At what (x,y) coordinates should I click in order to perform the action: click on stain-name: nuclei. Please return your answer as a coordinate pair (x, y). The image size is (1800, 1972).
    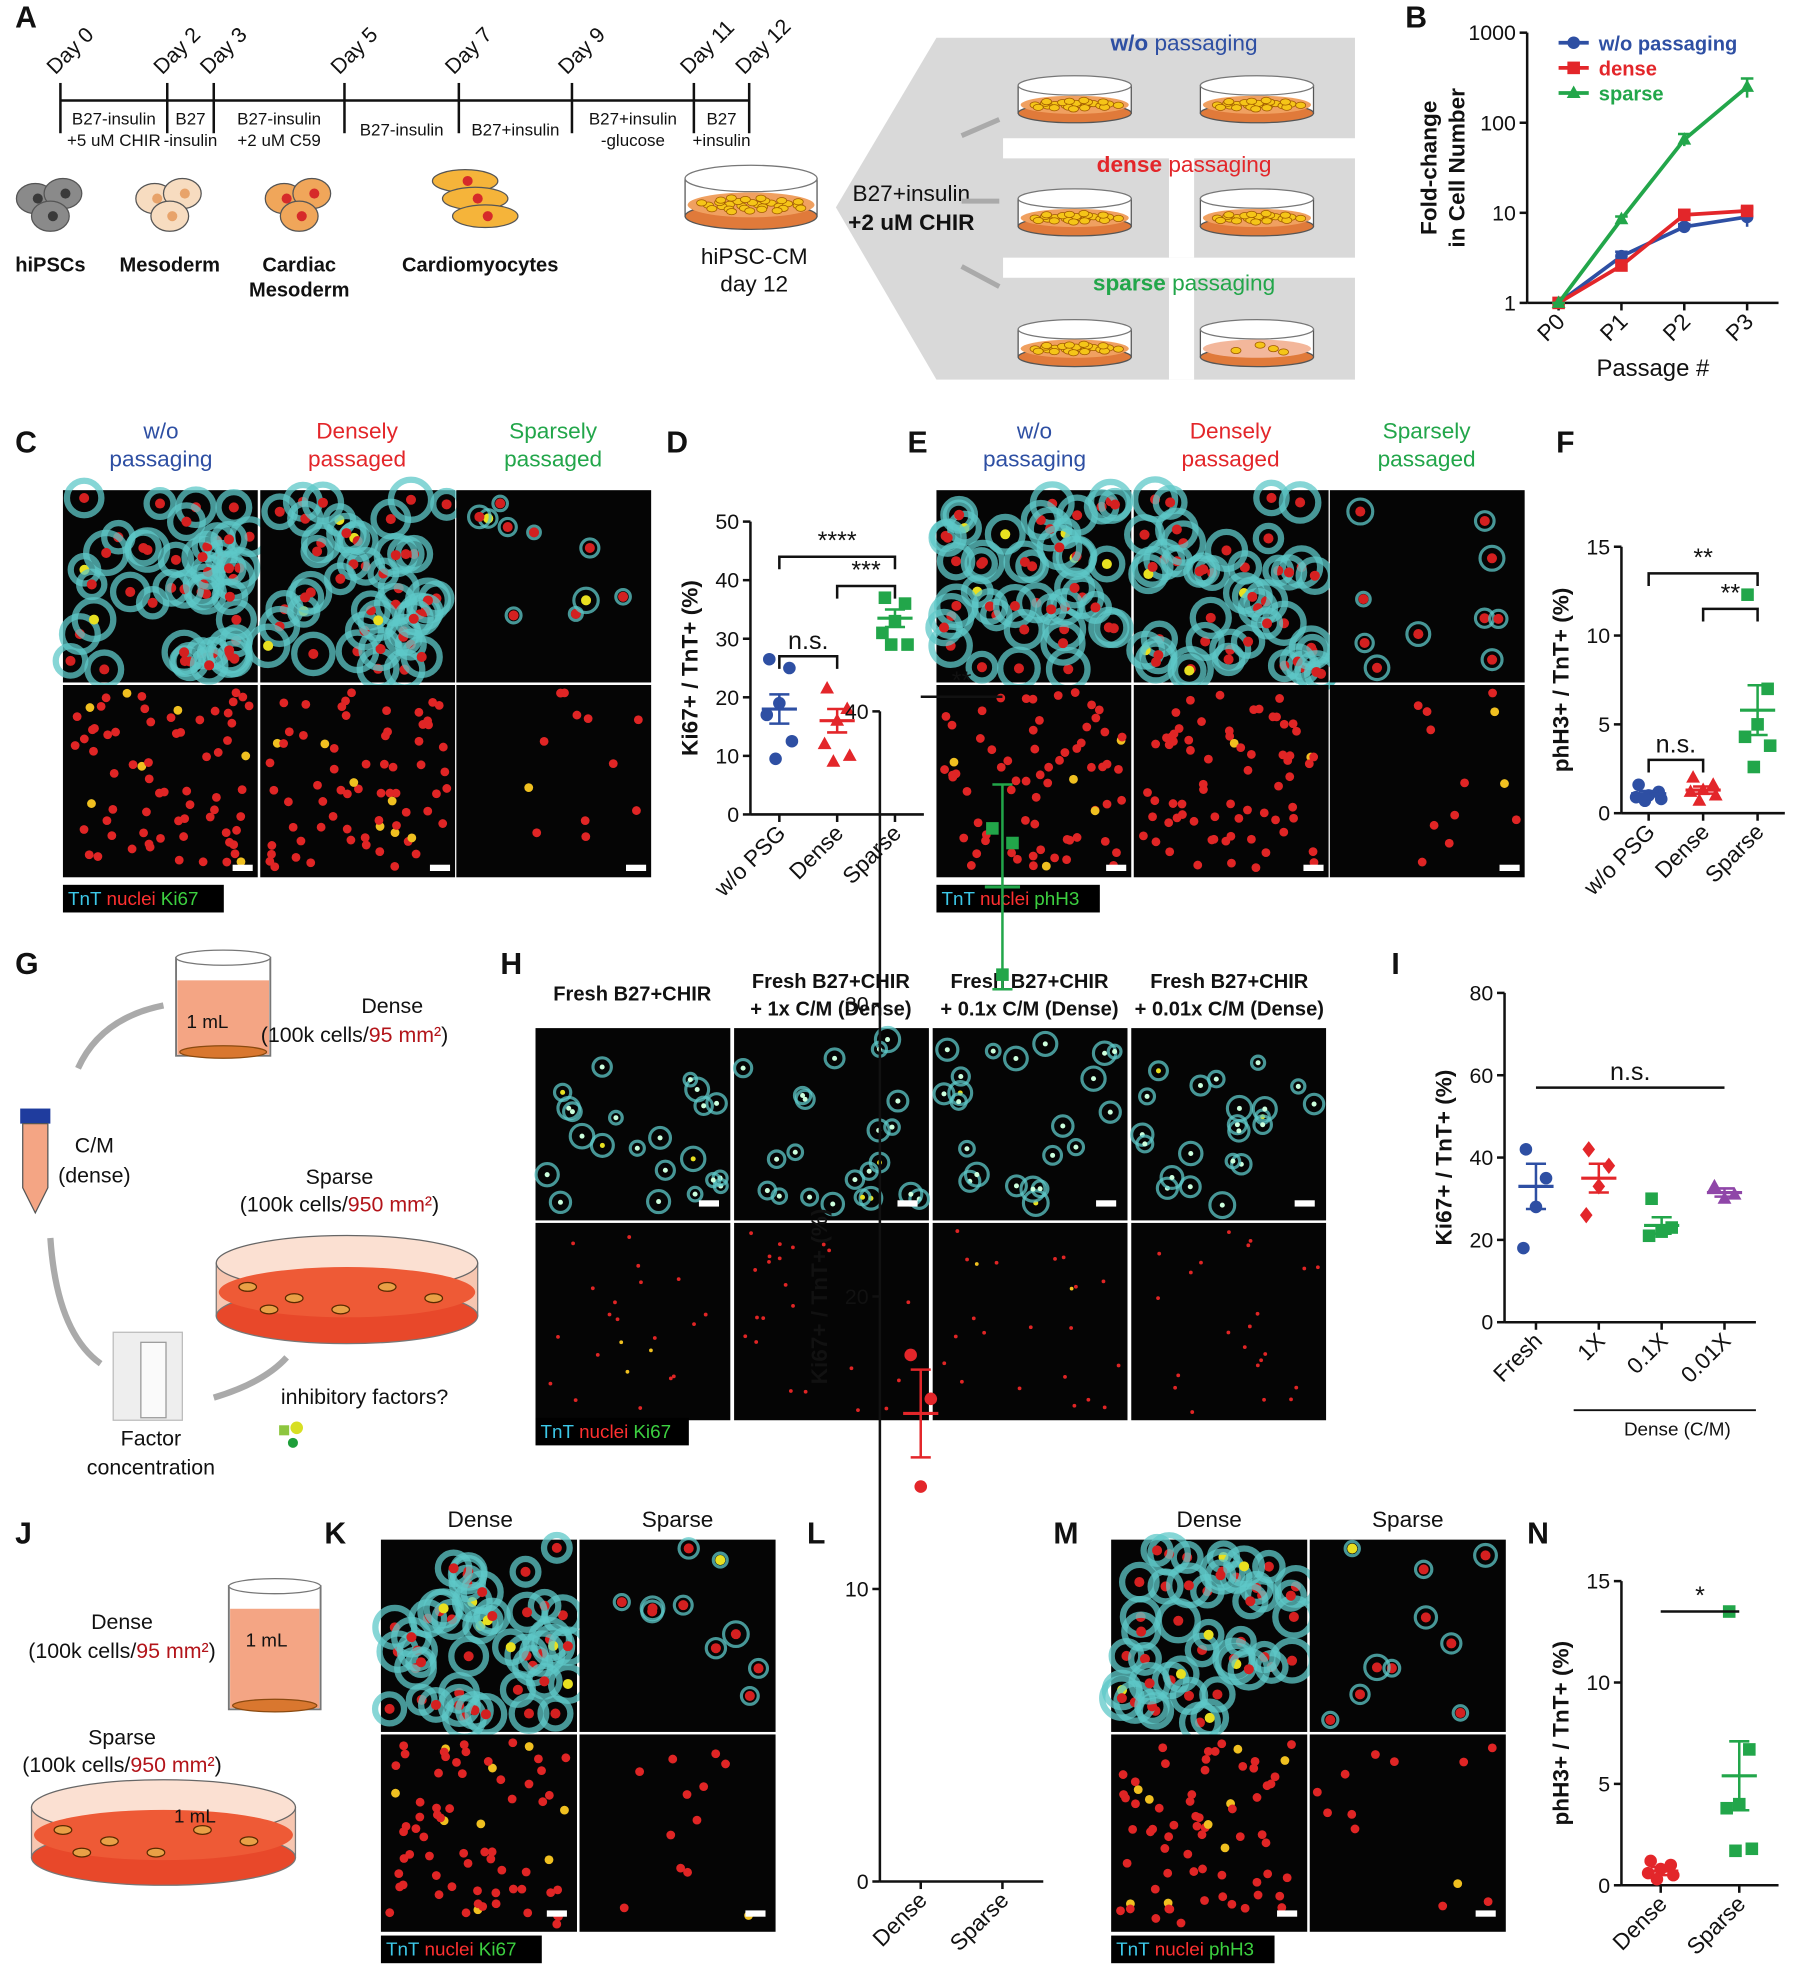
    Looking at the image, I should click on (131, 898).